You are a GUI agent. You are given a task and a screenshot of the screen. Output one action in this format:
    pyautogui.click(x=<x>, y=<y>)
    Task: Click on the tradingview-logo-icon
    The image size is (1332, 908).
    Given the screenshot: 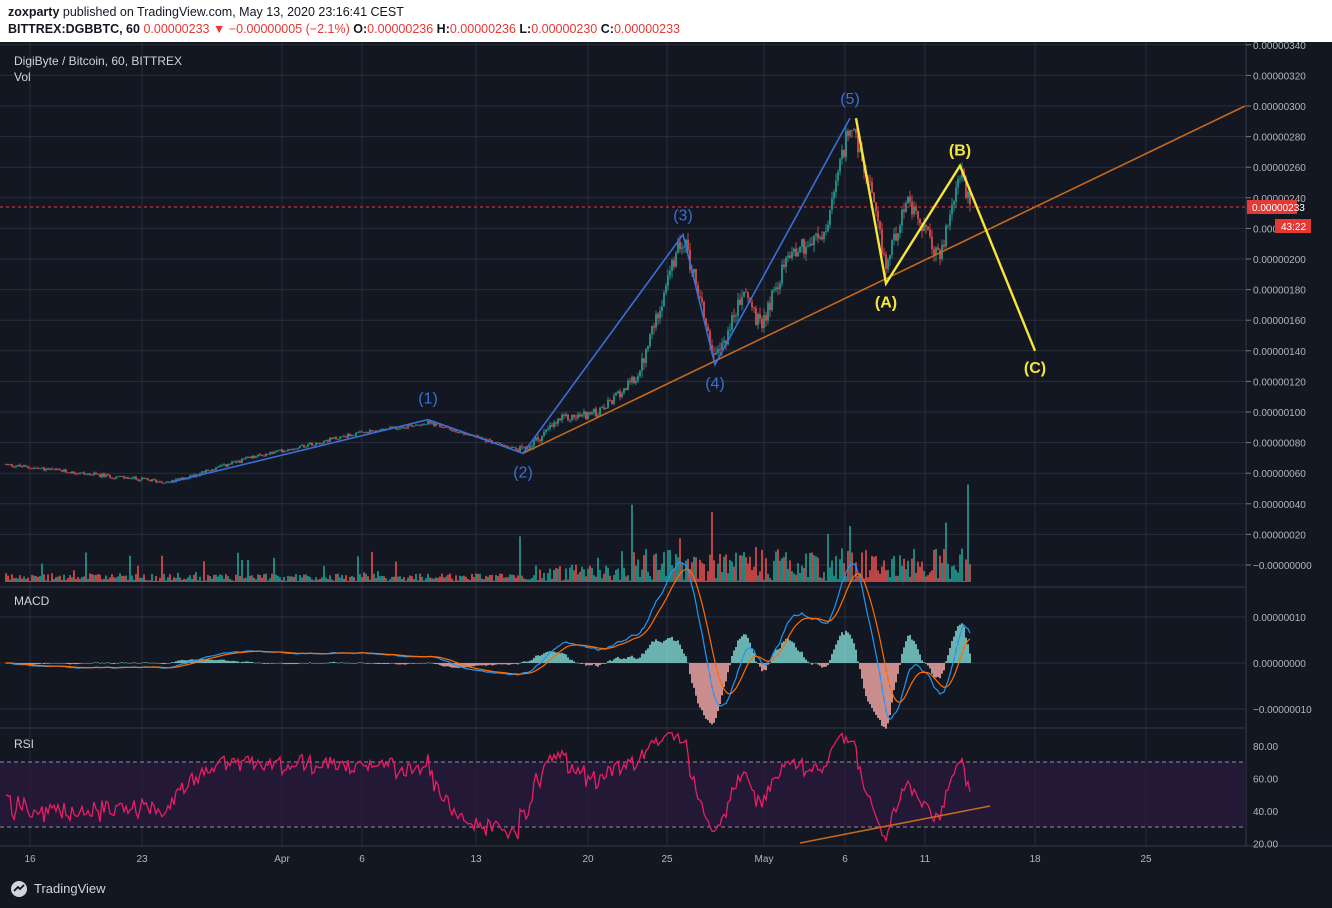 What is the action you would take?
    pyautogui.click(x=19, y=889)
    